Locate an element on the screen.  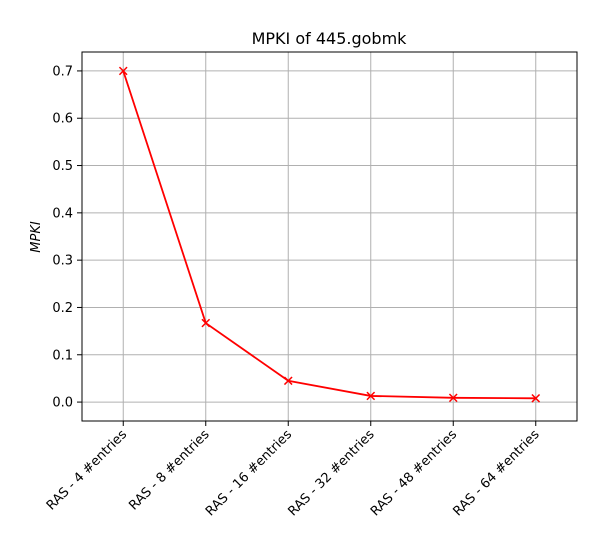
y-tick-label: 0.0 is located at coordinates (62, 403).